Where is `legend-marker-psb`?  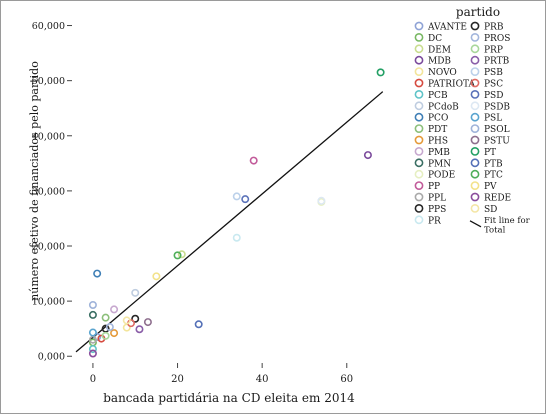
legend-marker-psb is located at coordinates (475, 71).